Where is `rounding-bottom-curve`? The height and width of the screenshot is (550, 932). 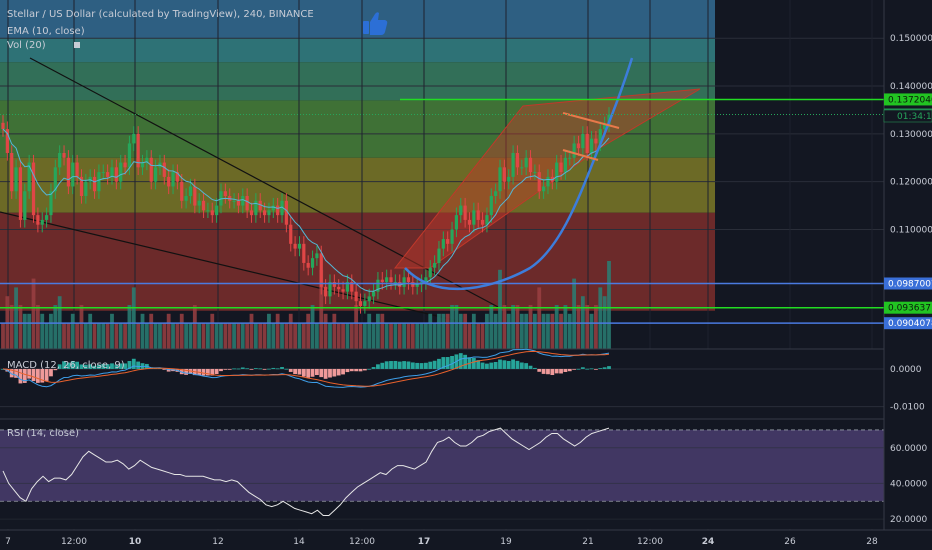 rounding-bottom-curve is located at coordinates (519, 174).